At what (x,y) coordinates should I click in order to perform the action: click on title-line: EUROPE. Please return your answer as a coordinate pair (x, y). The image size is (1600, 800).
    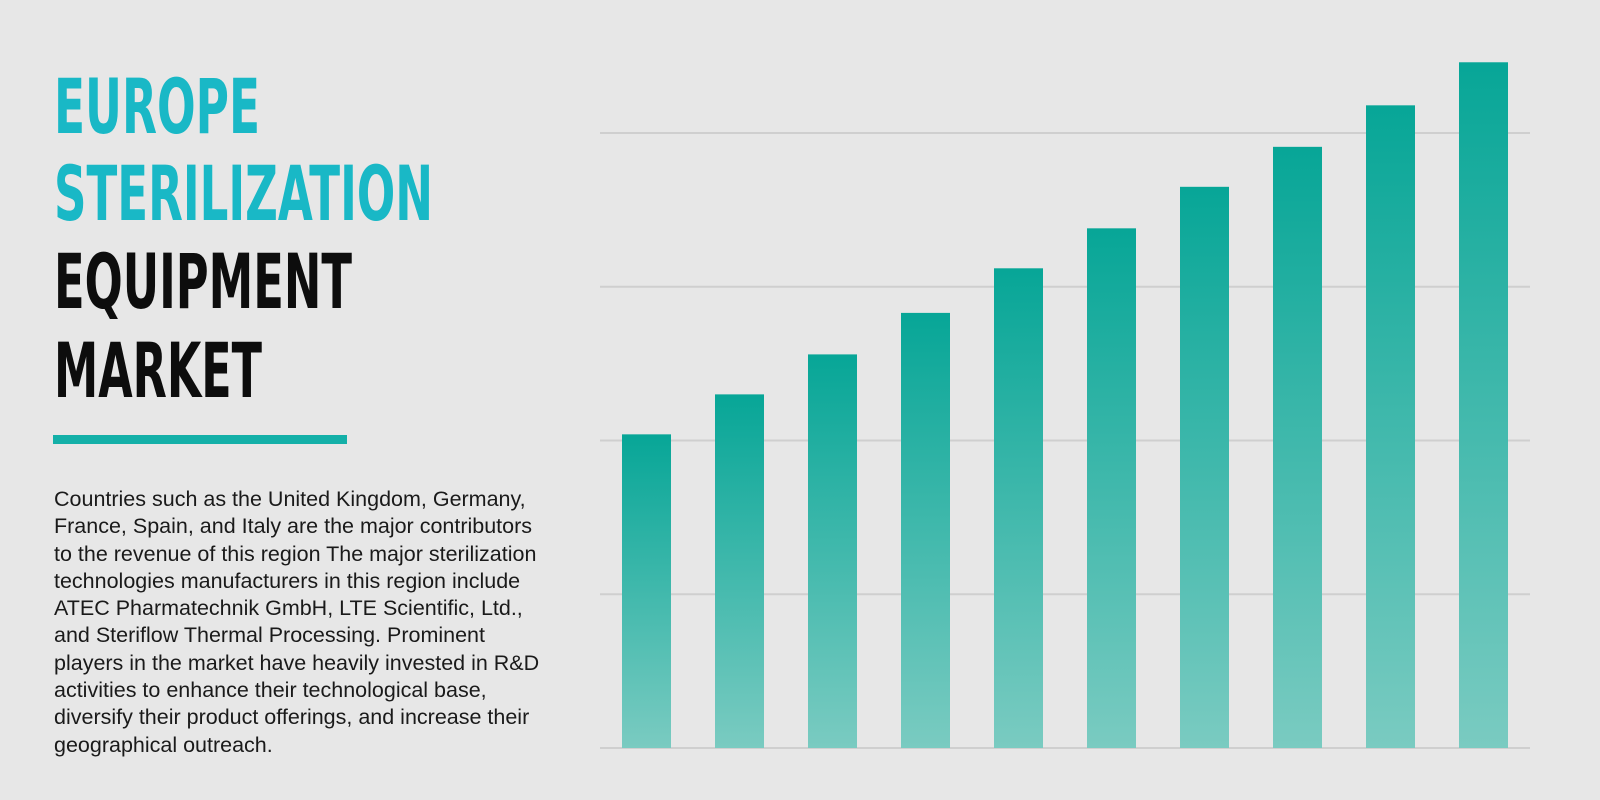
    Looking at the image, I should click on (157, 106).